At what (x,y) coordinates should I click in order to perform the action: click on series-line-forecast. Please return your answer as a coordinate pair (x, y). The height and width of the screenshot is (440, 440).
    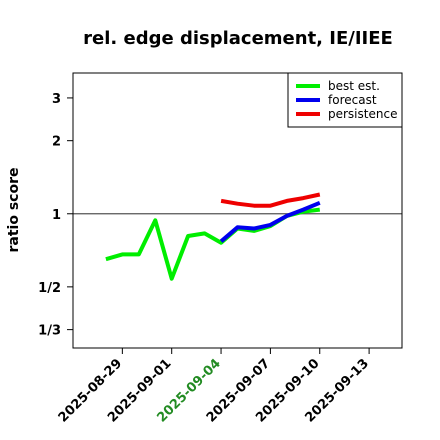
    Looking at the image, I should click on (270, 221).